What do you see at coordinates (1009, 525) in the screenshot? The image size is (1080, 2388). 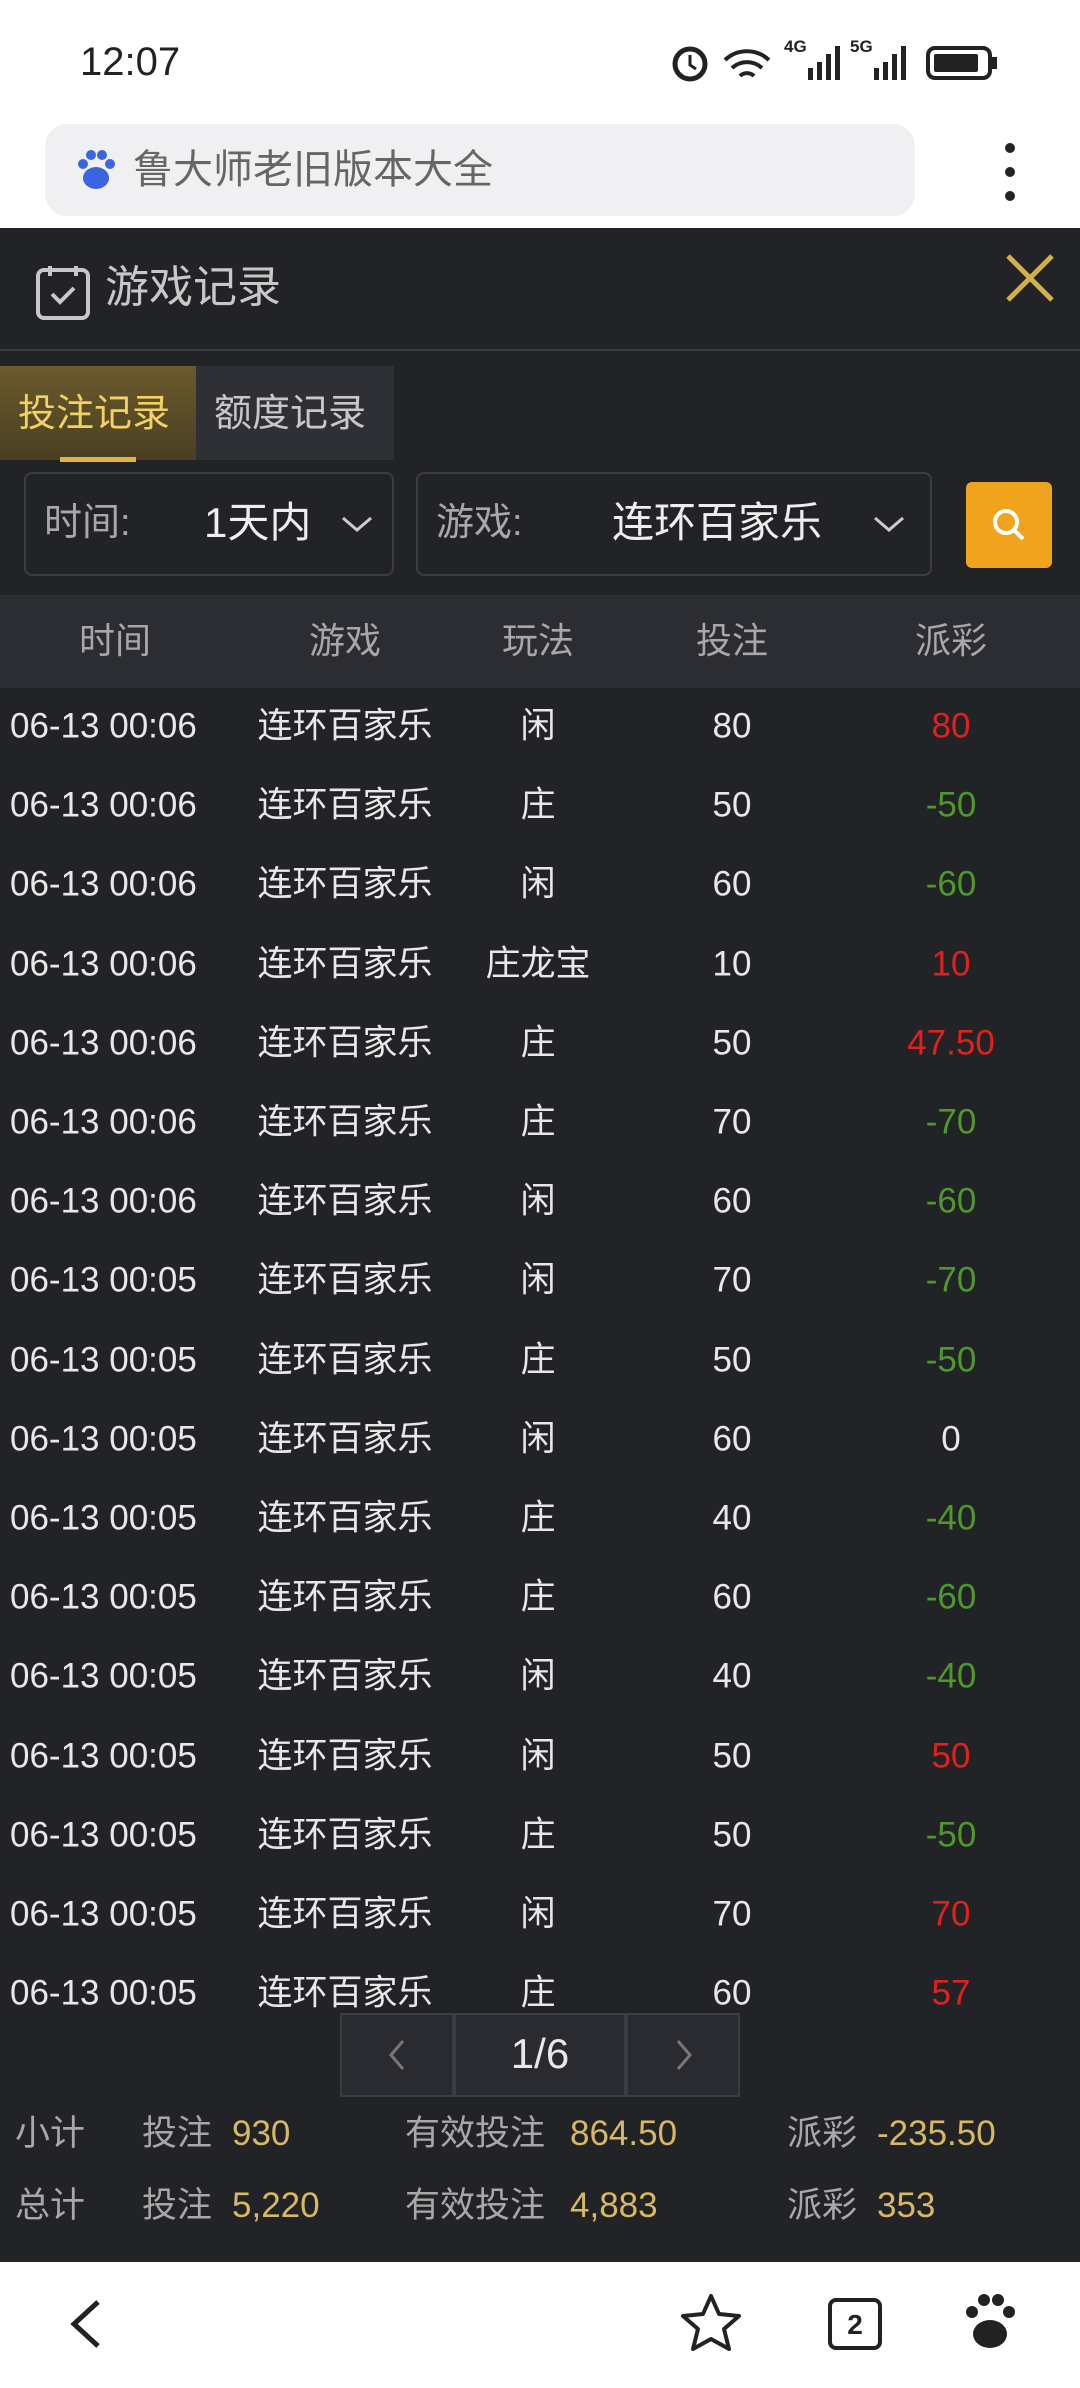 I see `search-button` at bounding box center [1009, 525].